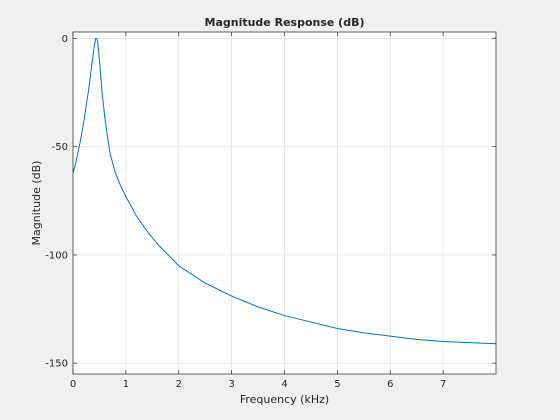 This screenshot has width=560, height=420. I want to click on x-tick-label: 7, so click(443, 384).